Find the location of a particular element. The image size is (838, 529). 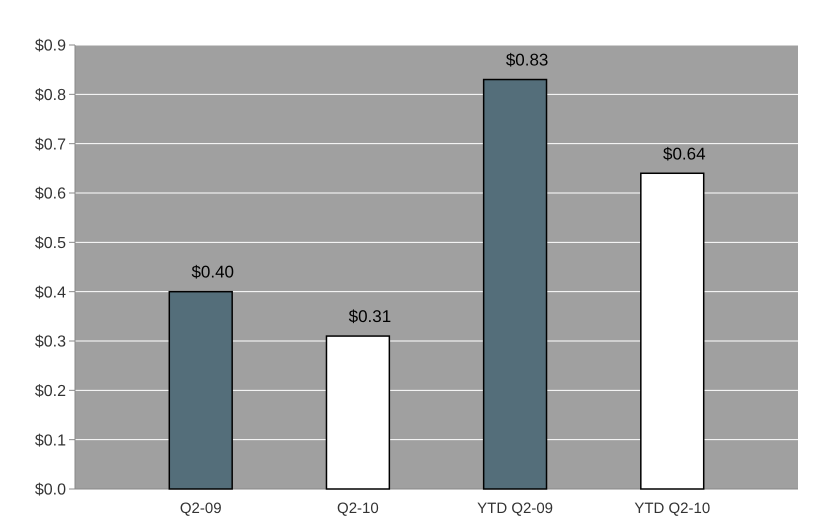

y-tick-label: $0.3 is located at coordinates (50, 342).